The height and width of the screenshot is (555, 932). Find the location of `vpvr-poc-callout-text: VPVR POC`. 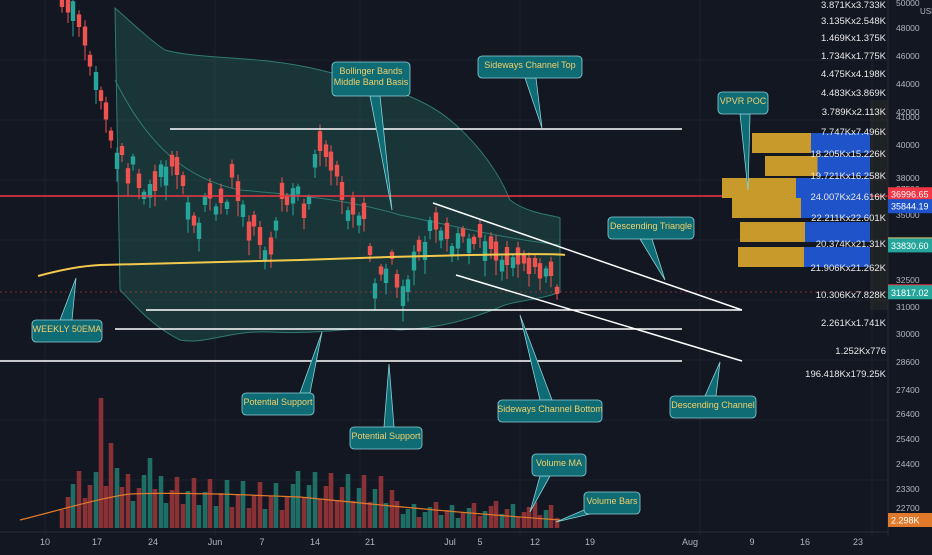

vpvr-poc-callout-text: VPVR POC is located at coordinates (743, 101).